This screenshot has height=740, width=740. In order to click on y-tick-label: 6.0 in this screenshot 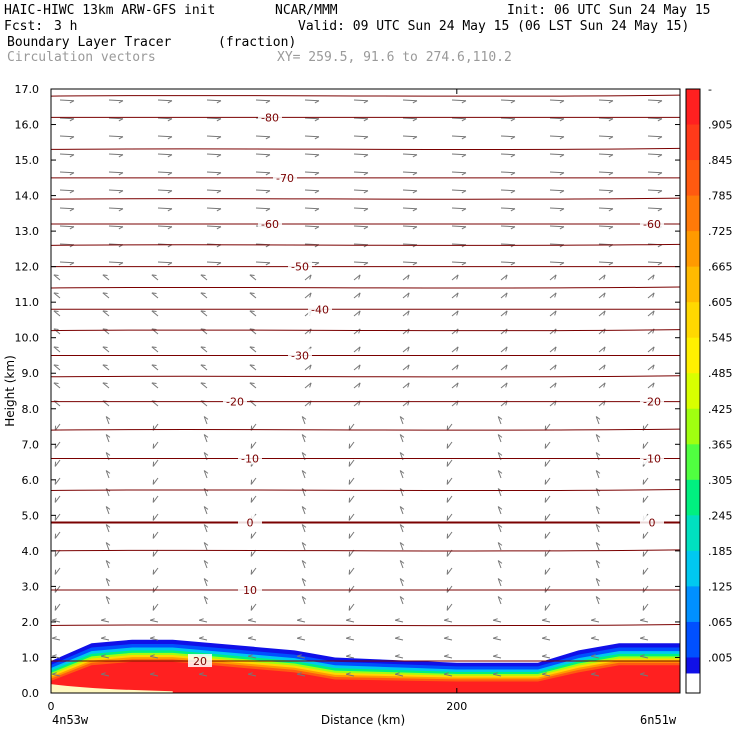, I will do `click(31, 480)`.